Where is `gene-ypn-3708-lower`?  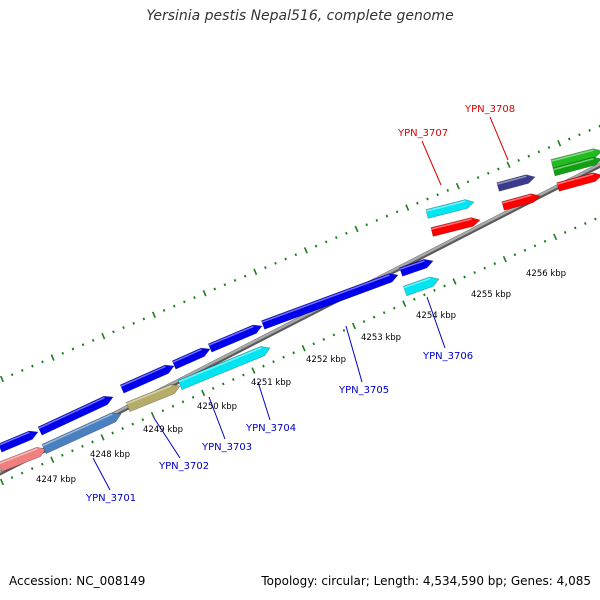 gene-ypn-3708-lower is located at coordinates (521, 202).